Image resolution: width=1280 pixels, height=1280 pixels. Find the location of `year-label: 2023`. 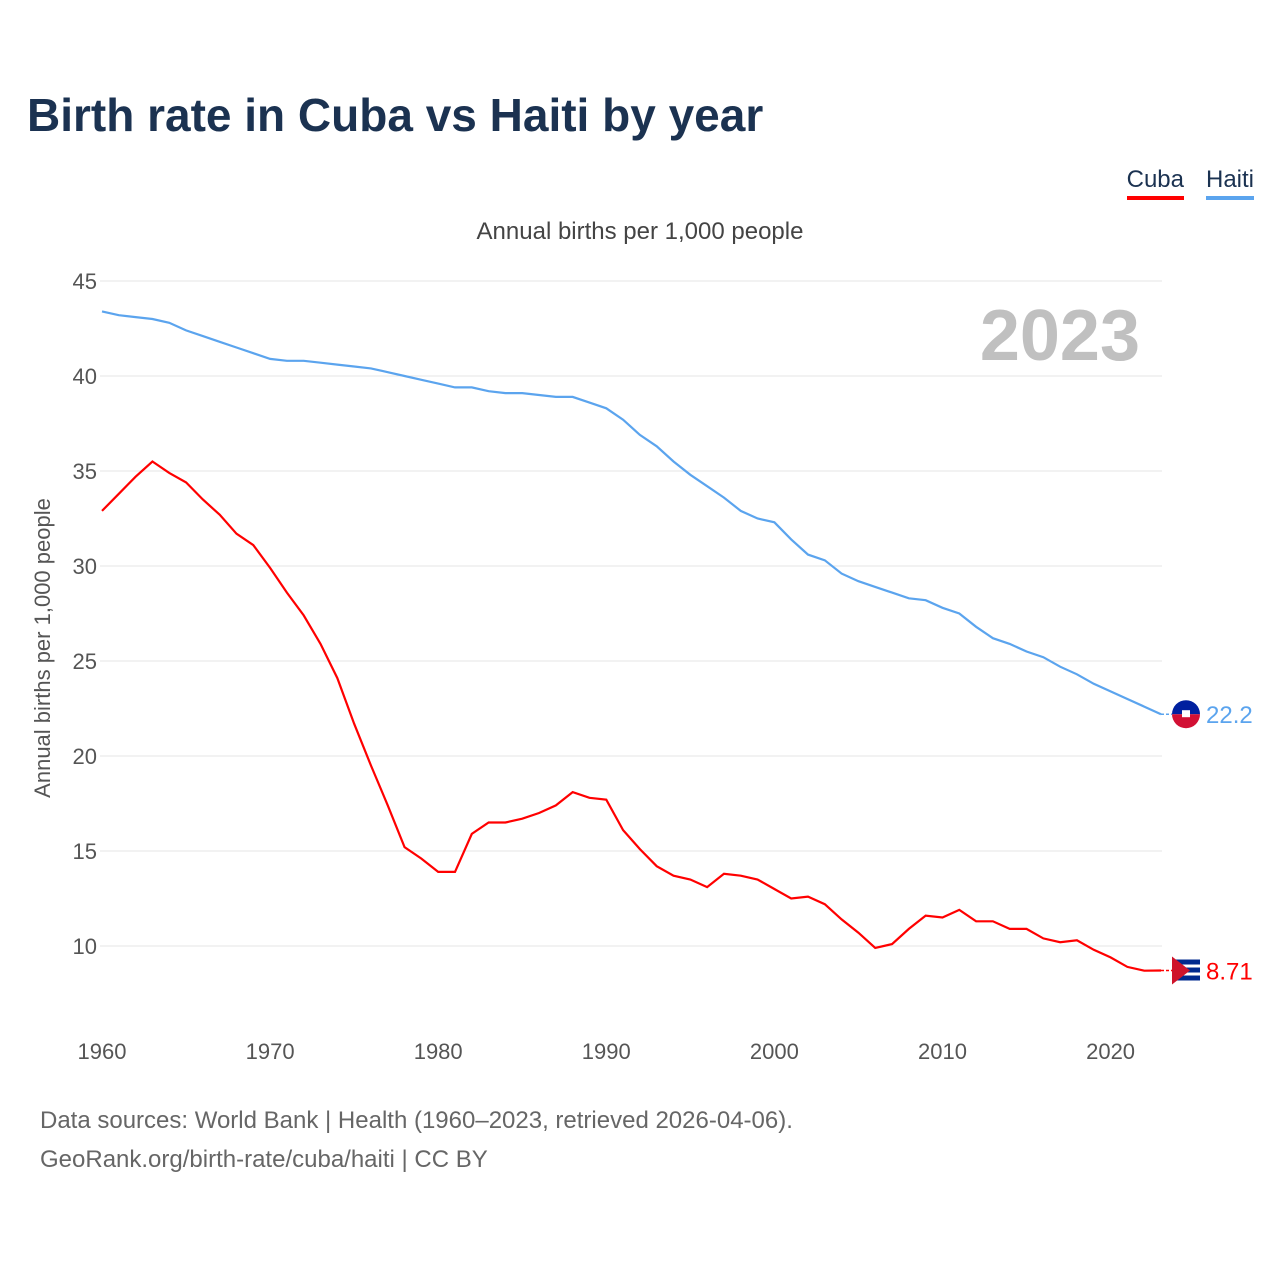

year-label: 2023 is located at coordinates (1060, 336).